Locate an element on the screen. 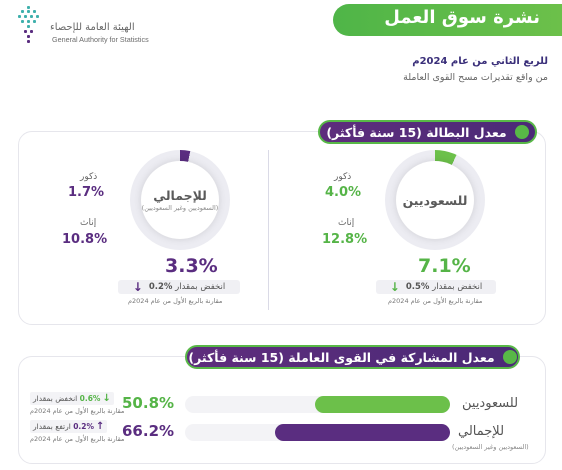 The height and width of the screenshot is (470, 562). saudi-male-value: 4.0% is located at coordinates (343, 192).